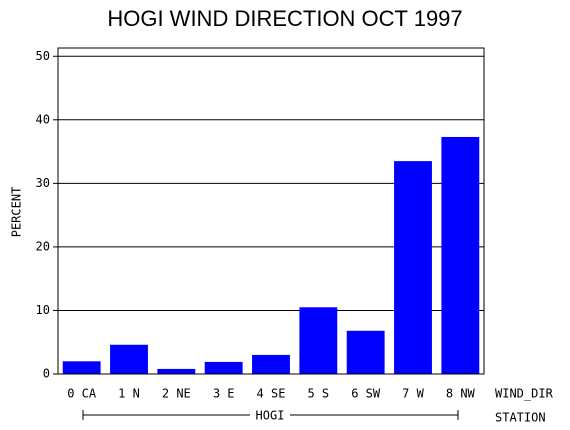 This screenshot has width=570, height=430. I want to click on x-tick-label: 8 NW, so click(461, 394).